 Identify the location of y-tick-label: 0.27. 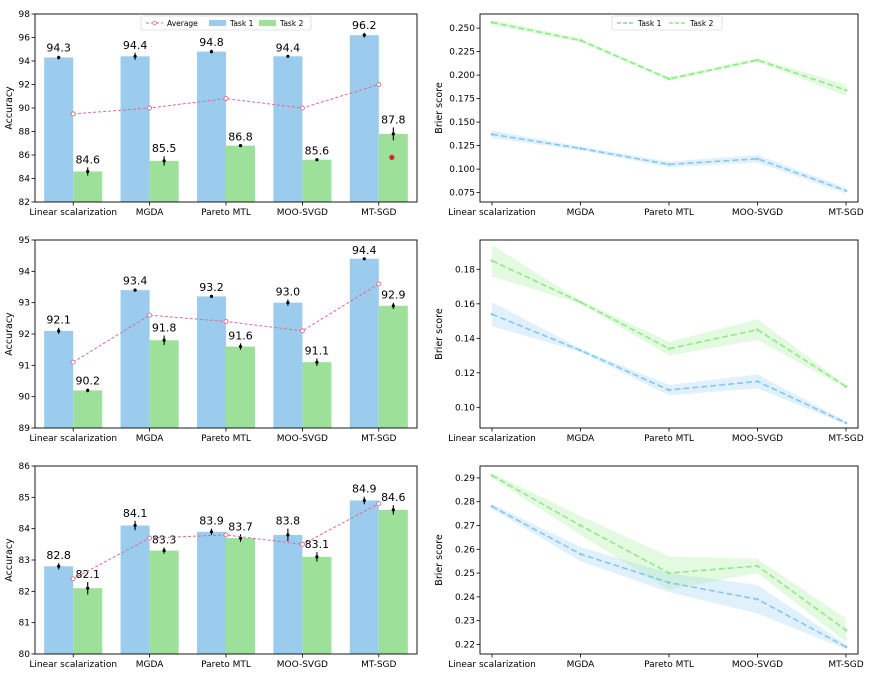
(465, 526).